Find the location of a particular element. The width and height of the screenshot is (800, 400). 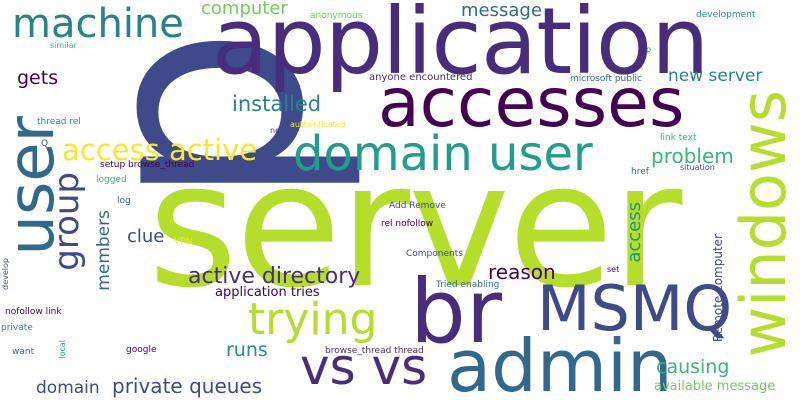

word-group: group is located at coordinates (67, 221).